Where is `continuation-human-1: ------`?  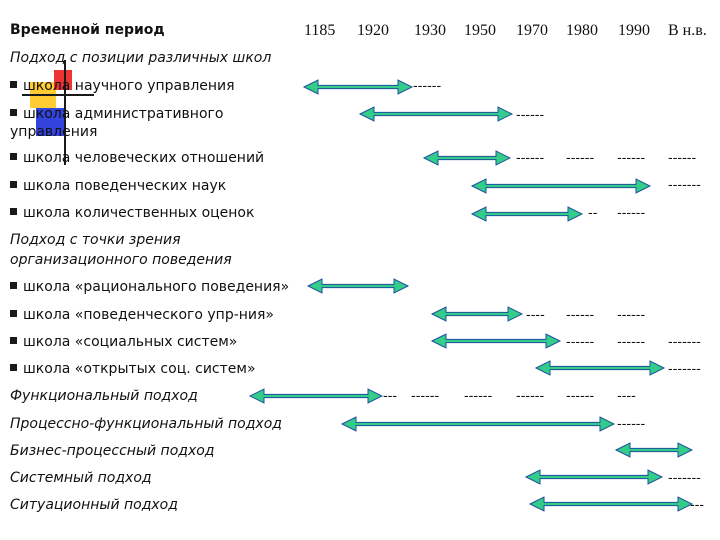 continuation-human-1: ------ is located at coordinates (530, 158).